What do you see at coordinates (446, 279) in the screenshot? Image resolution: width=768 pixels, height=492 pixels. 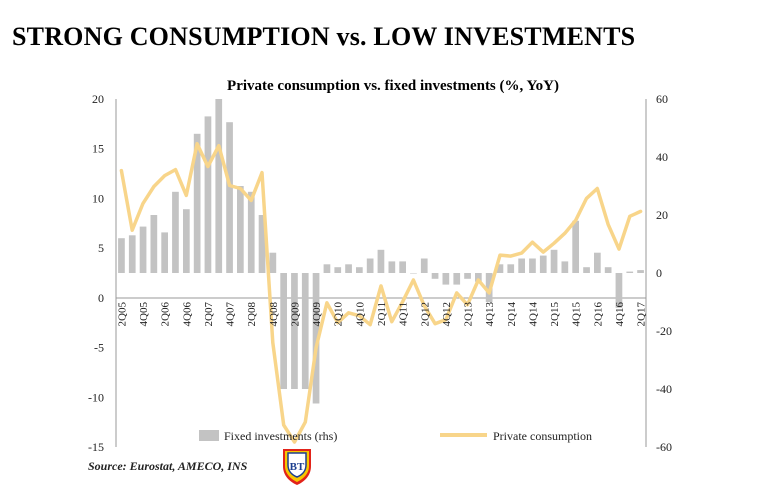 I see `bar-4Q12` at bounding box center [446, 279].